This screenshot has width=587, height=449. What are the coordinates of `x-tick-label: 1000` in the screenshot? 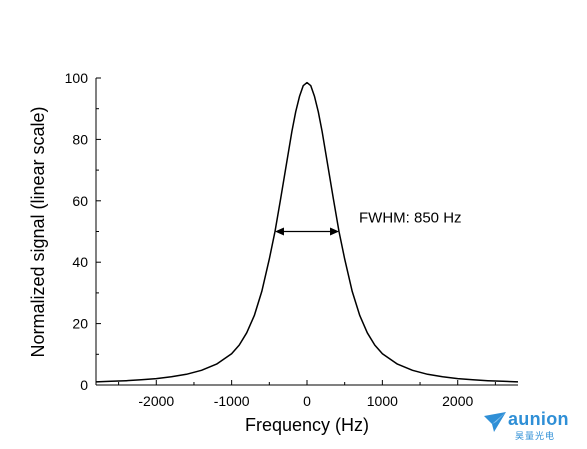 It's located at (382, 401).